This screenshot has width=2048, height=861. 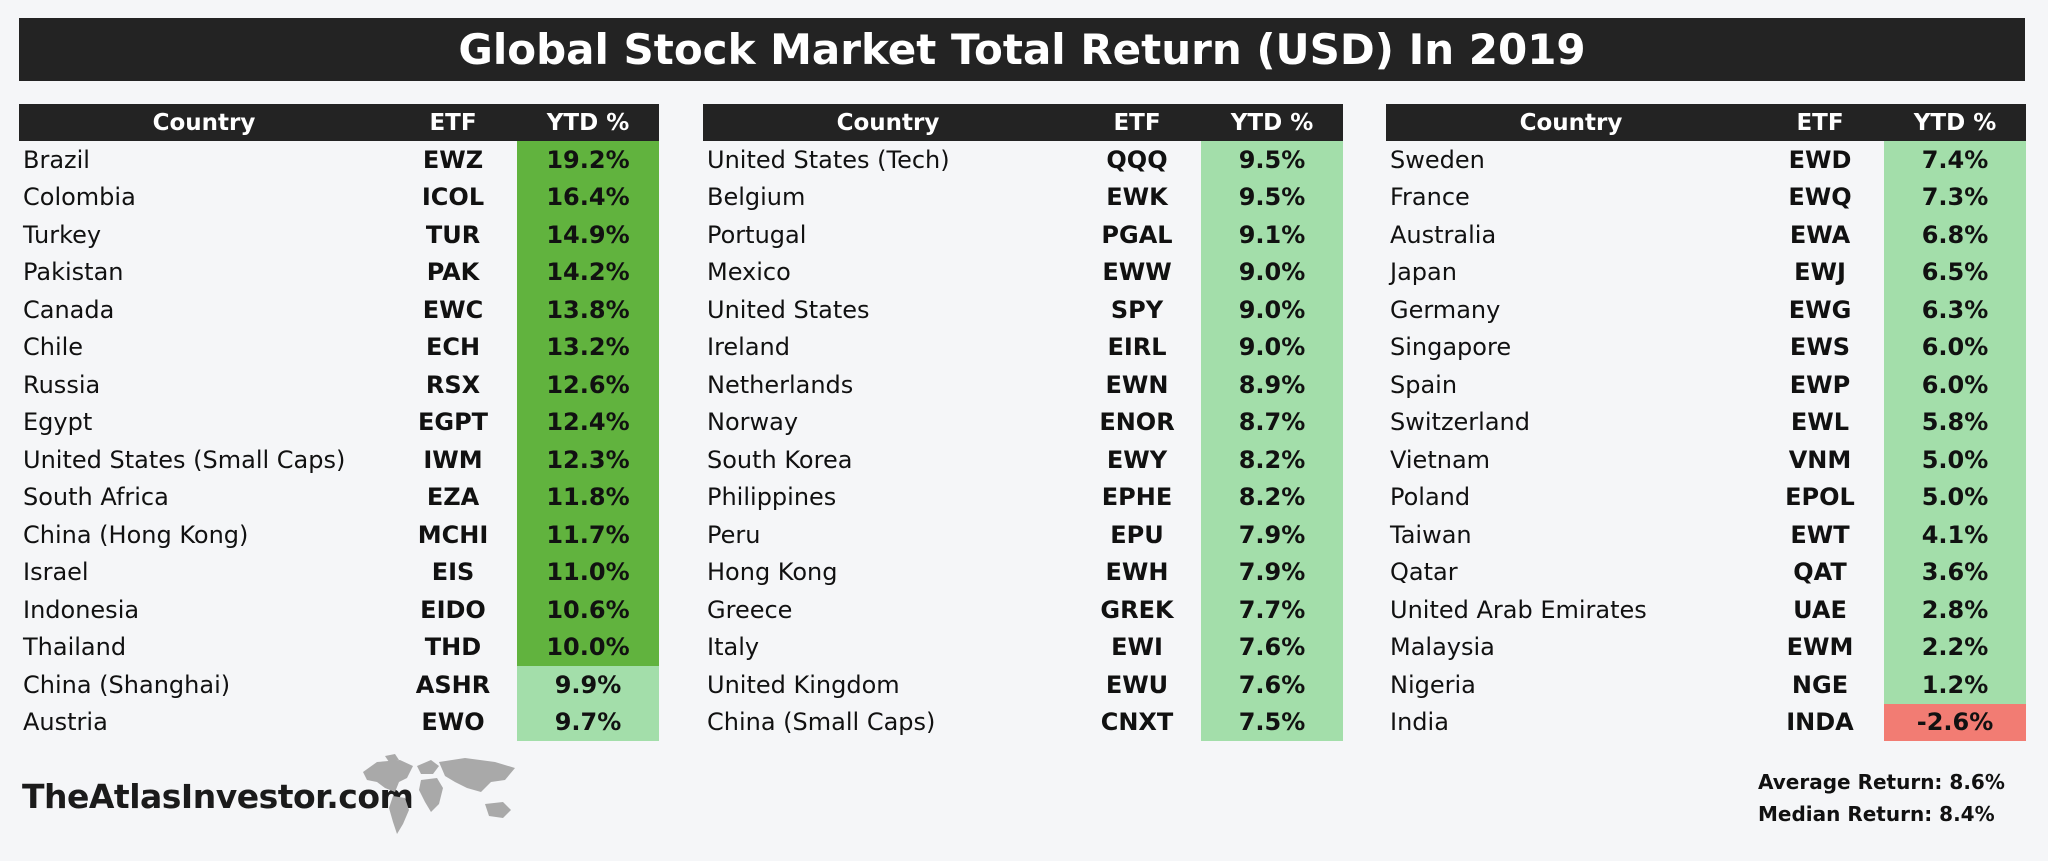 What do you see at coordinates (1137, 534) in the screenshot?
I see `etf-cell: EPU` at bounding box center [1137, 534].